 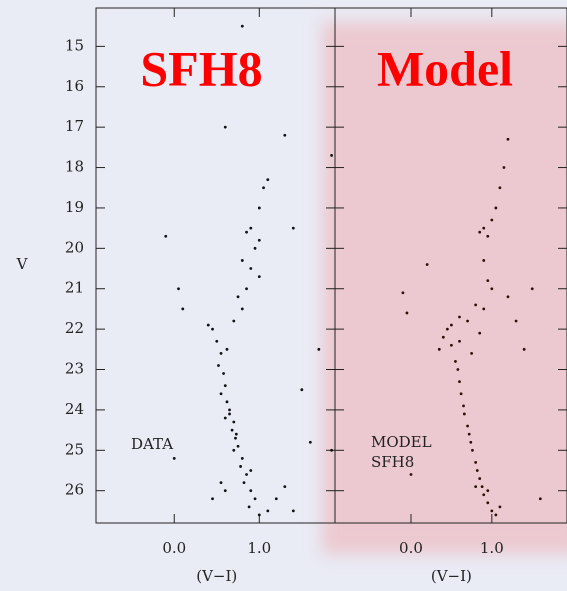 What do you see at coordinates (74, 45) in the screenshot?
I see `y-tick-label: 15` at bounding box center [74, 45].